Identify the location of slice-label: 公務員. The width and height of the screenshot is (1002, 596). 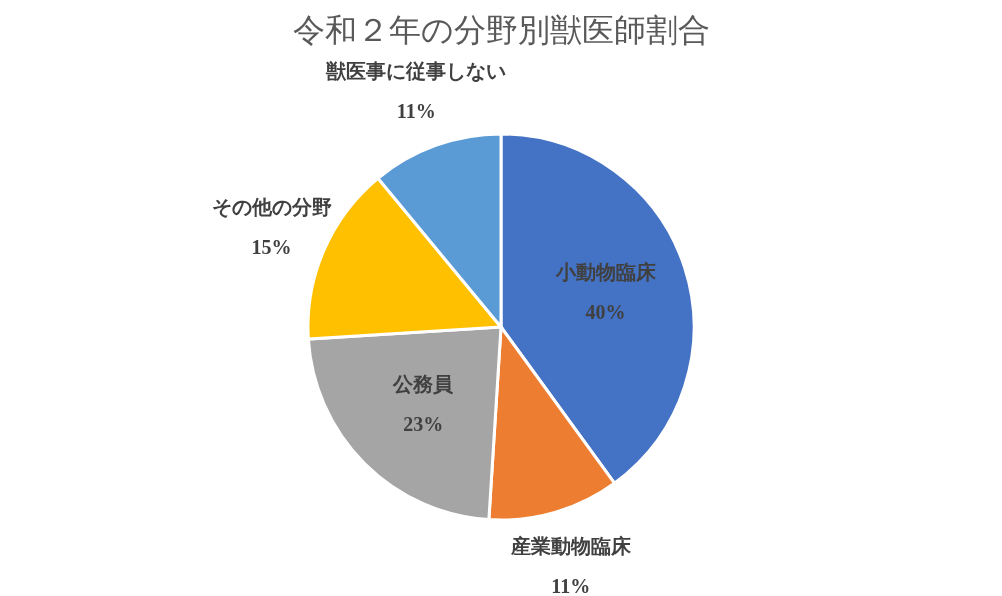
(423, 383).